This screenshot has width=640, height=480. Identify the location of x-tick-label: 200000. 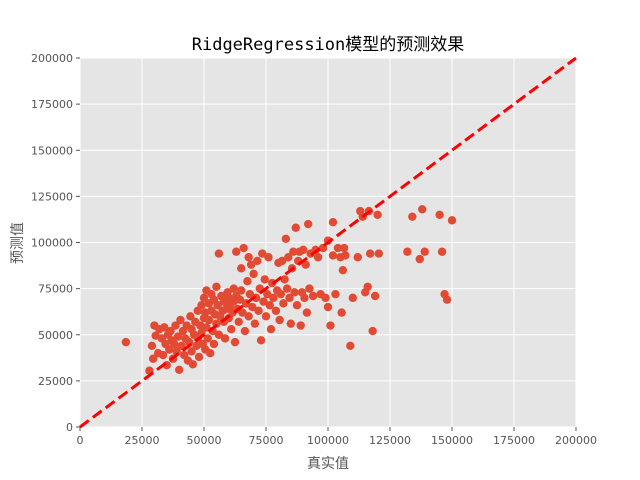
(576, 440).